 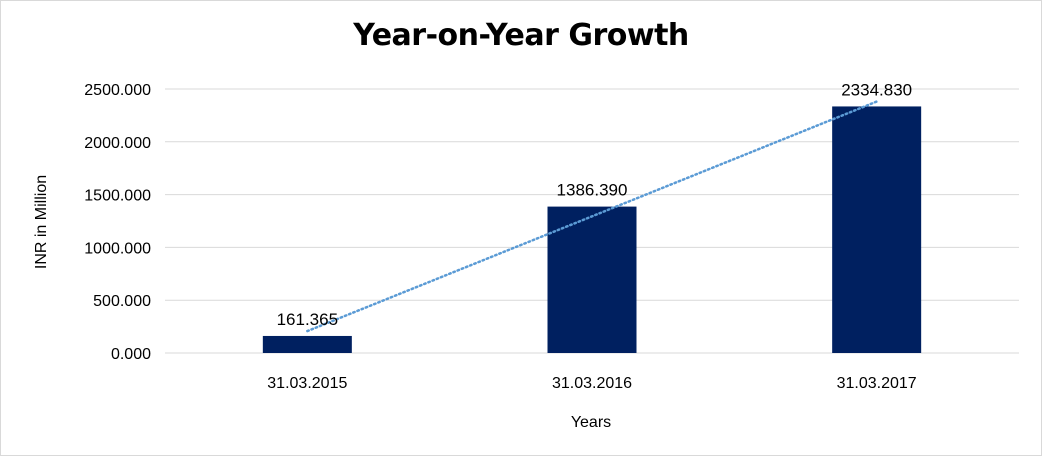 What do you see at coordinates (521, 35) in the screenshot?
I see `chart-title: Year-on-Year Growth` at bounding box center [521, 35].